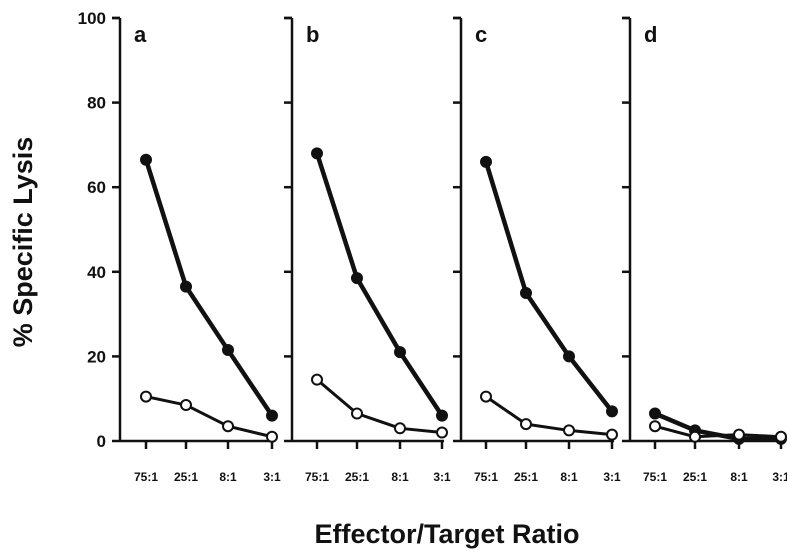 This screenshot has width=787, height=554. I want to click on open-series-c, so click(549, 415).